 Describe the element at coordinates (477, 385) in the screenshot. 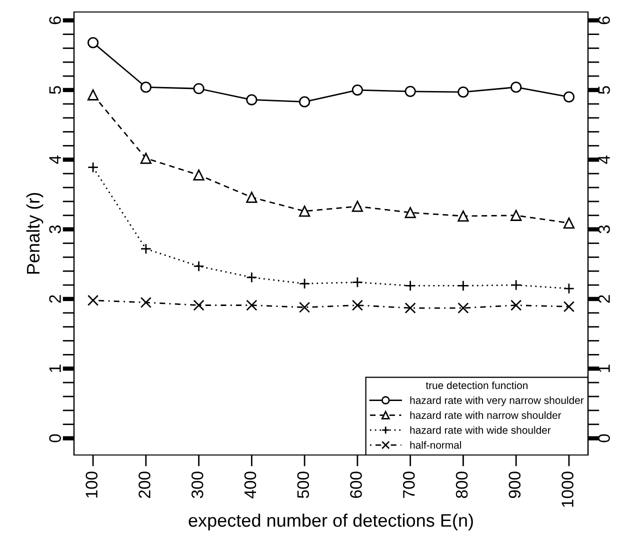

I see `legend-title: true detection function` at that location.